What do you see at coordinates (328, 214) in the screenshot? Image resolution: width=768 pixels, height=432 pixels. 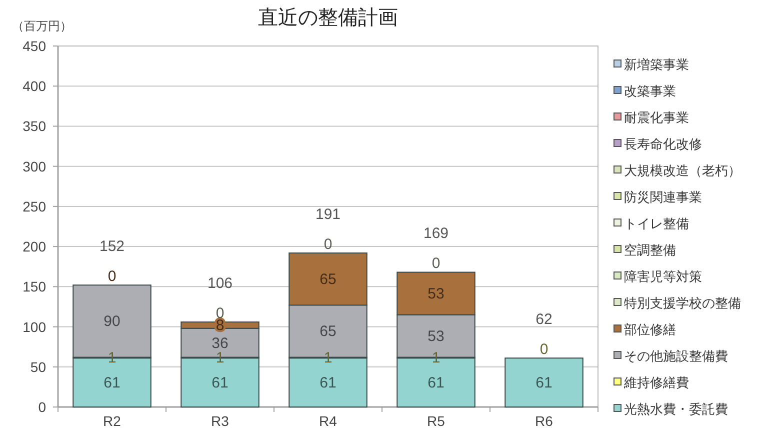 I see `total-label: 191` at bounding box center [328, 214].